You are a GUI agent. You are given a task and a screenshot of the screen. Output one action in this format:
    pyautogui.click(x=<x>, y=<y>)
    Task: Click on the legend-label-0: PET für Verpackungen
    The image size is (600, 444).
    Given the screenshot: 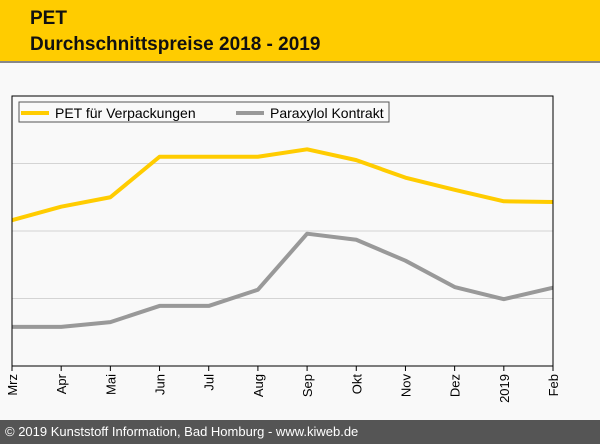 What is the action you would take?
    pyautogui.click(x=125, y=113)
    